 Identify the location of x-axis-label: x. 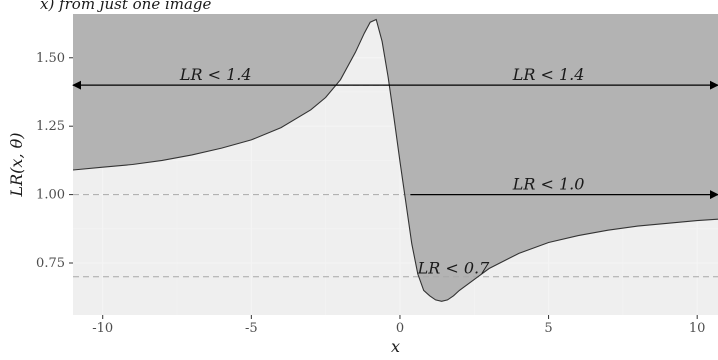
(395, 346).